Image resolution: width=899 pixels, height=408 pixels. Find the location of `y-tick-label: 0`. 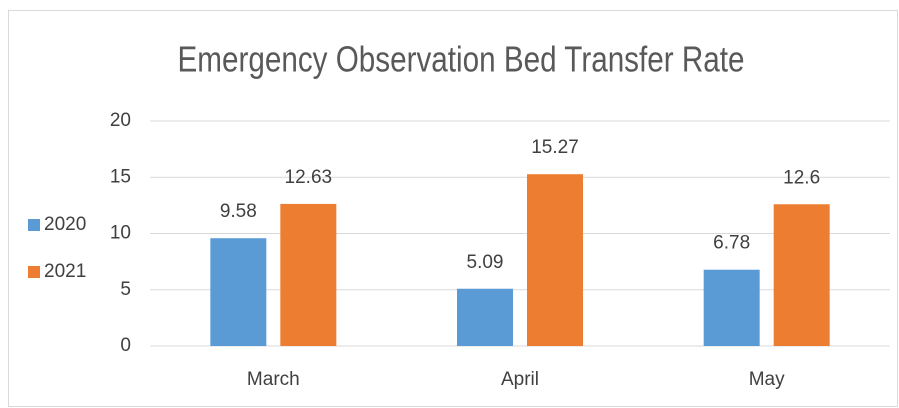

y-tick-label: 0 is located at coordinates (125, 345).